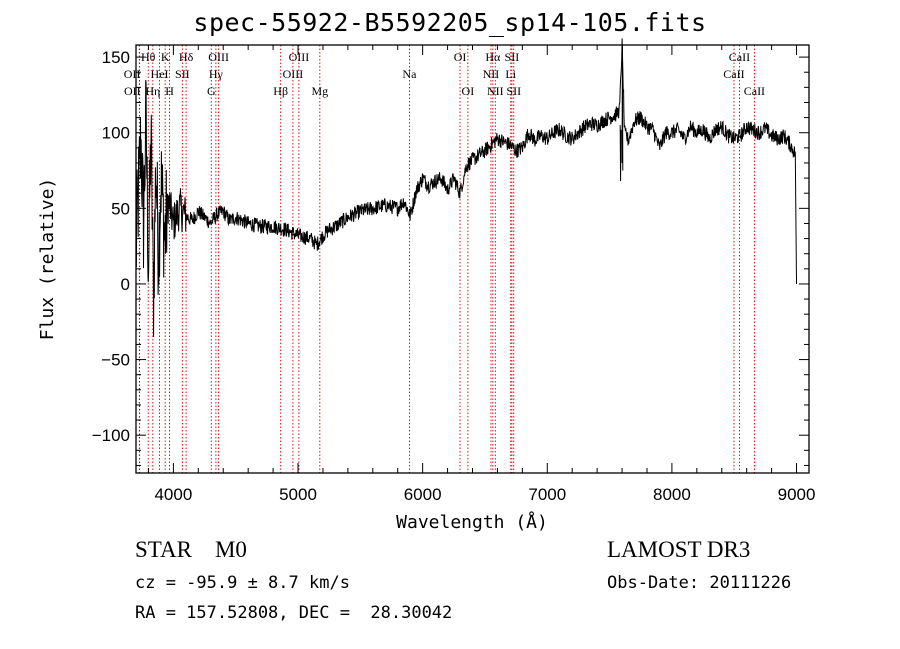  What do you see at coordinates (495, 91) in the screenshot?
I see `marker-label-21: NII` at bounding box center [495, 91].